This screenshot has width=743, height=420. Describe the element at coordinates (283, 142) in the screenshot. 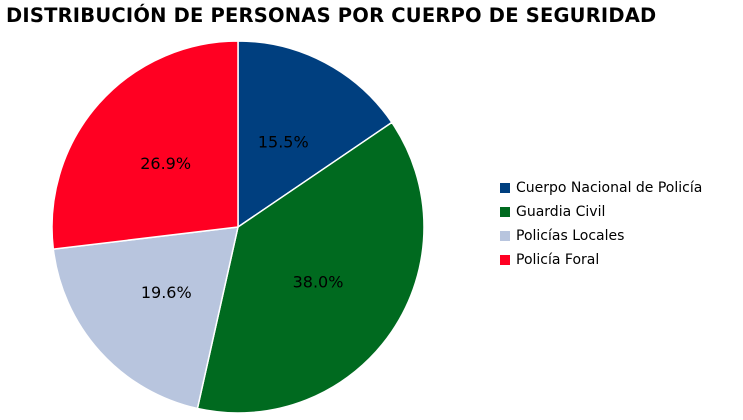

I see `data-label-0: 15.5%` at that location.